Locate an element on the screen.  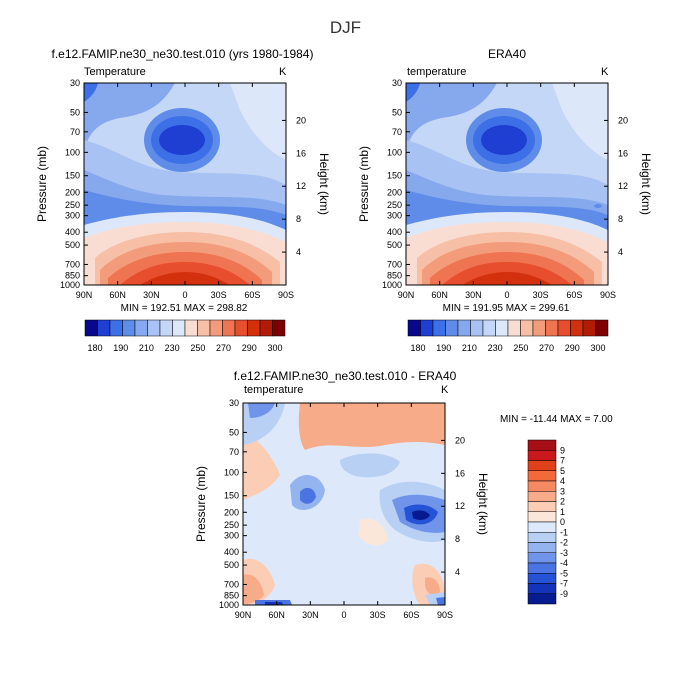
panel2-stats: MIN = 191.95 MAX = 299.61 is located at coordinates (506, 308).